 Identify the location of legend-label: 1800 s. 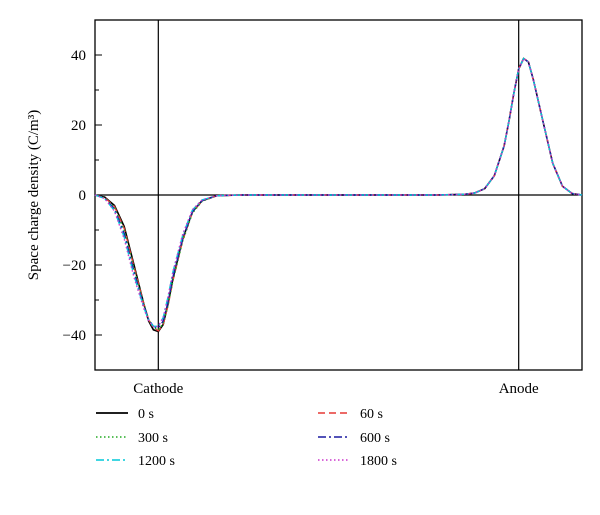
(378, 461).